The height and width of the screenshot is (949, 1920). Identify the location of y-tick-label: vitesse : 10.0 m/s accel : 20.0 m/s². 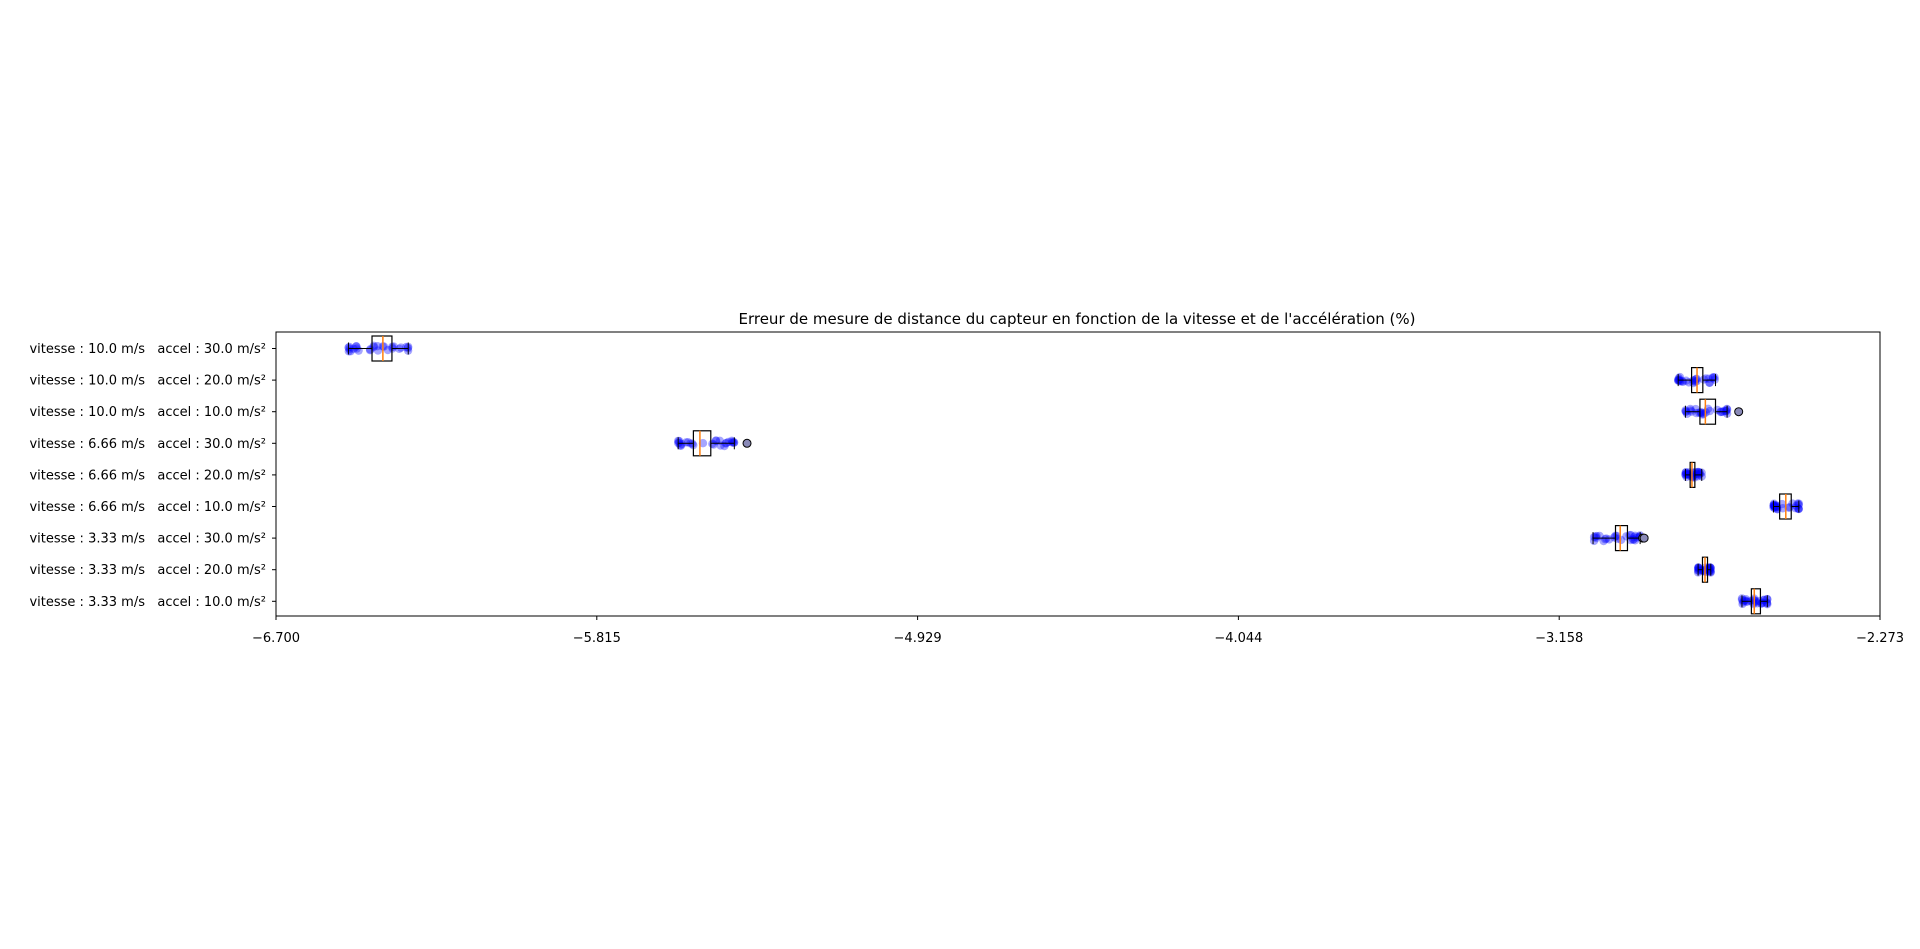
(147, 381).